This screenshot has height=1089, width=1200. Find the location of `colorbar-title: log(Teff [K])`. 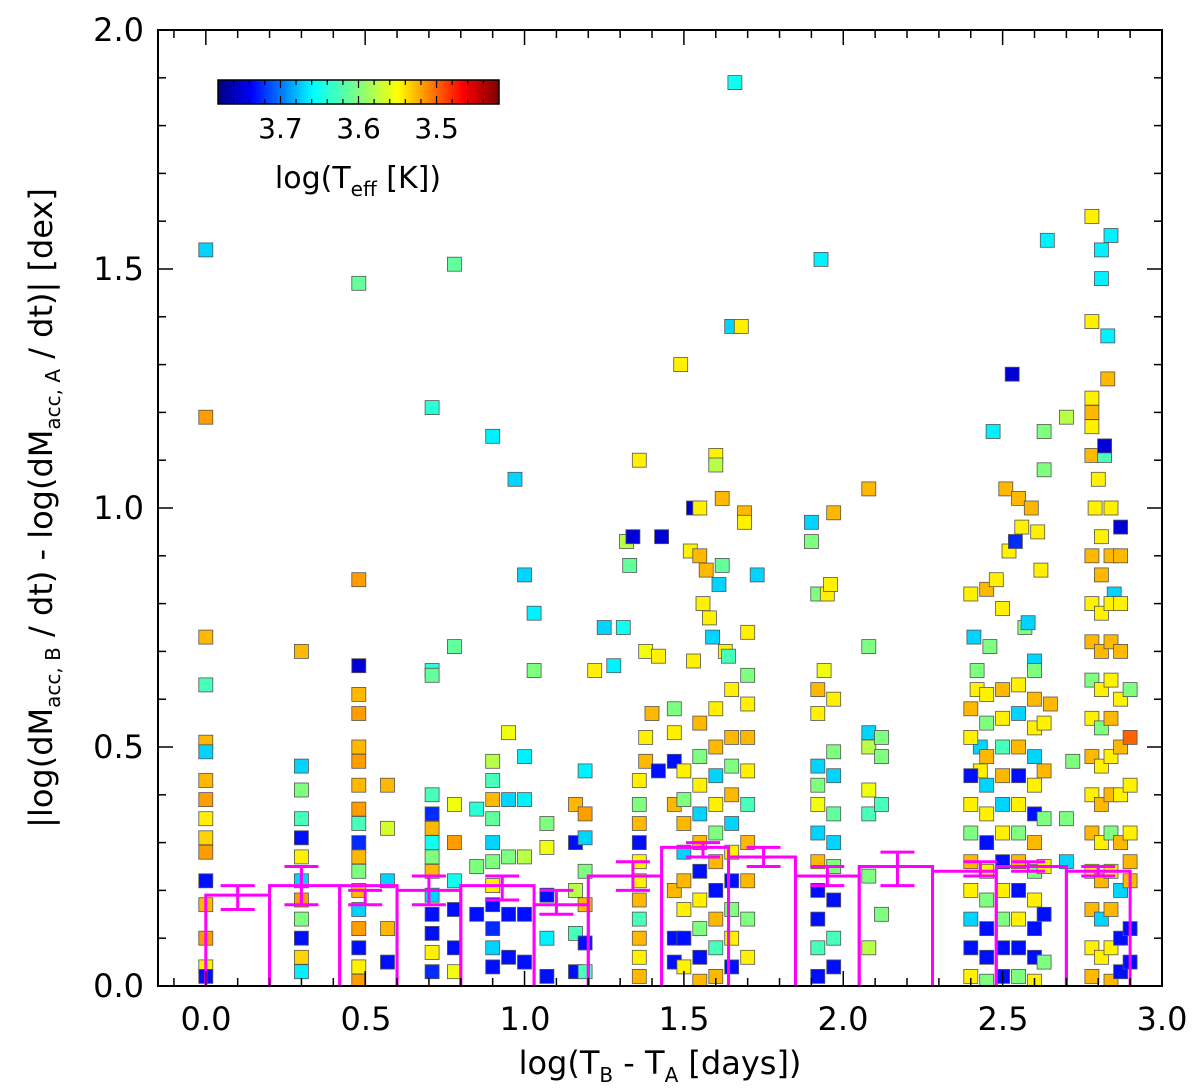

colorbar-title: log(Teff [K]) is located at coordinates (358, 181).